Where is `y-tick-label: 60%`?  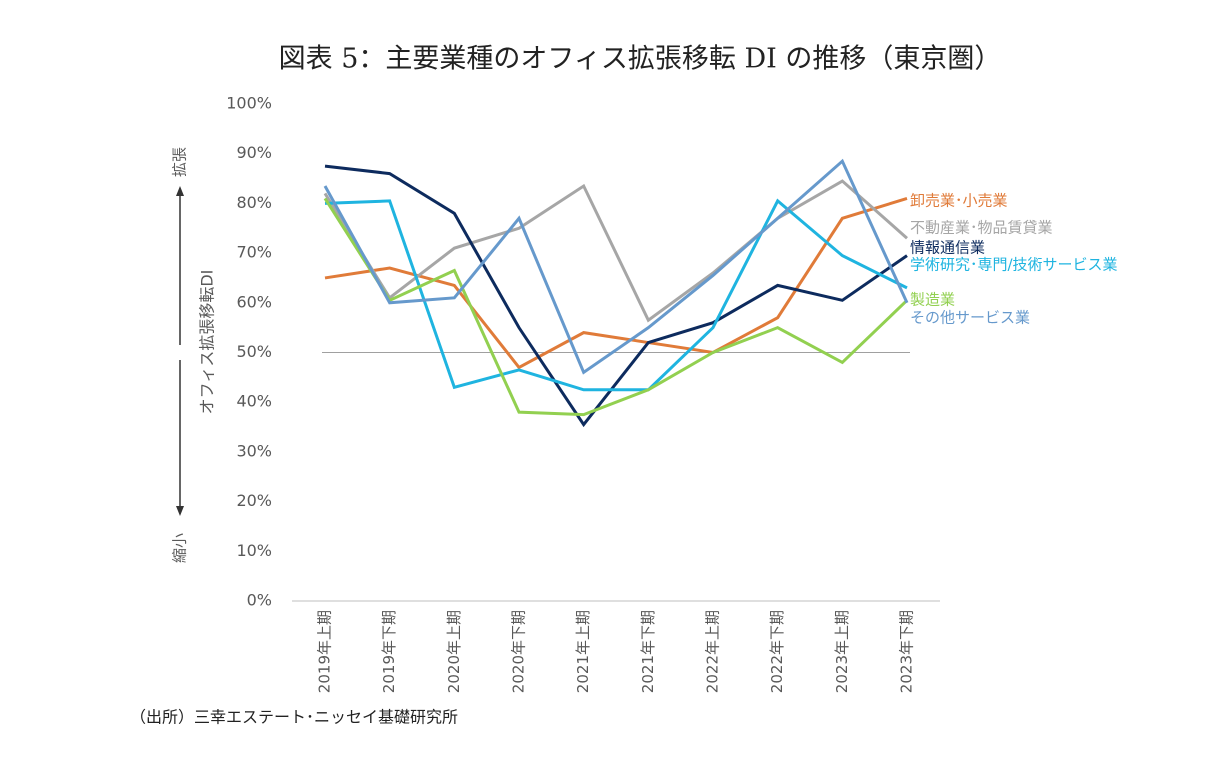 y-tick-label: 60% is located at coordinates (254, 301).